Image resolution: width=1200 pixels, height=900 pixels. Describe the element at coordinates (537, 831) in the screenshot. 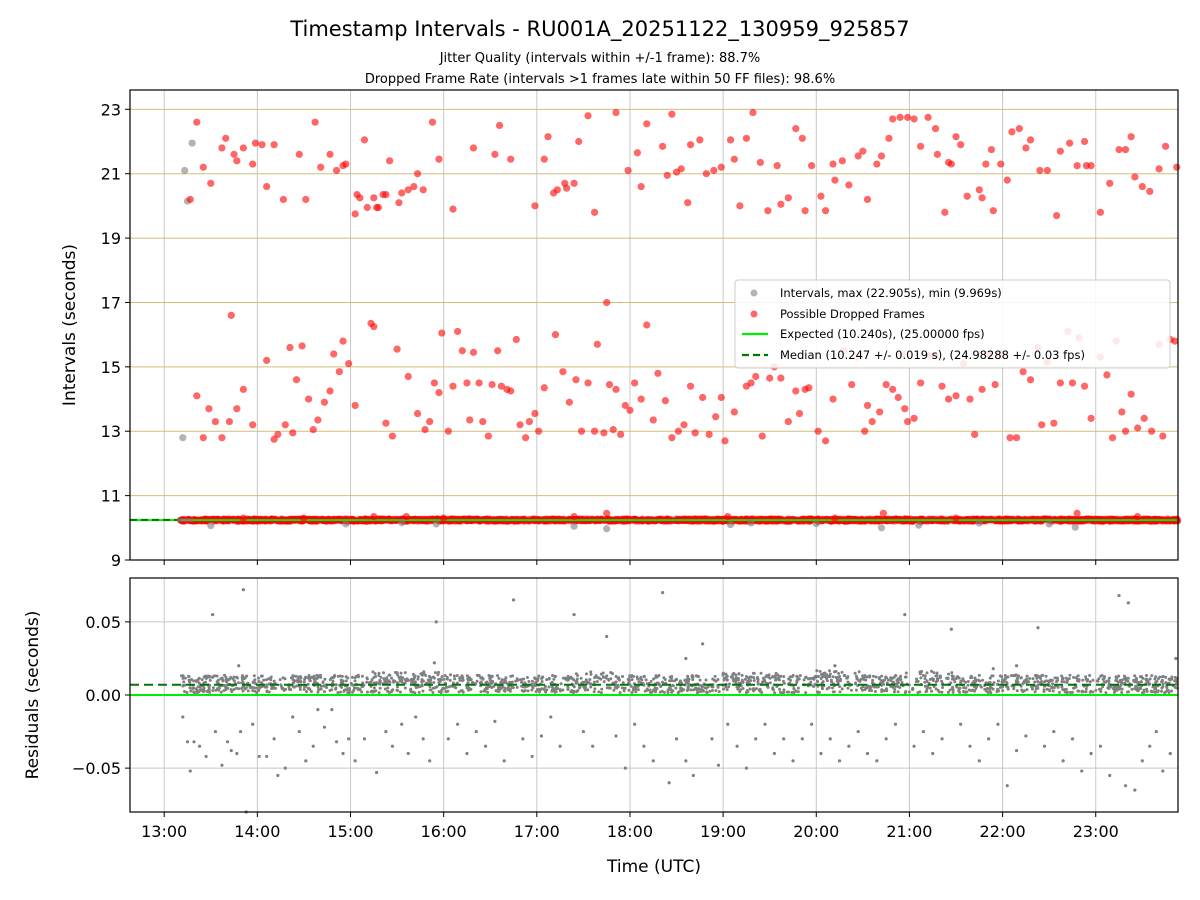

I see `x-tick-label-4: 17:00` at that location.